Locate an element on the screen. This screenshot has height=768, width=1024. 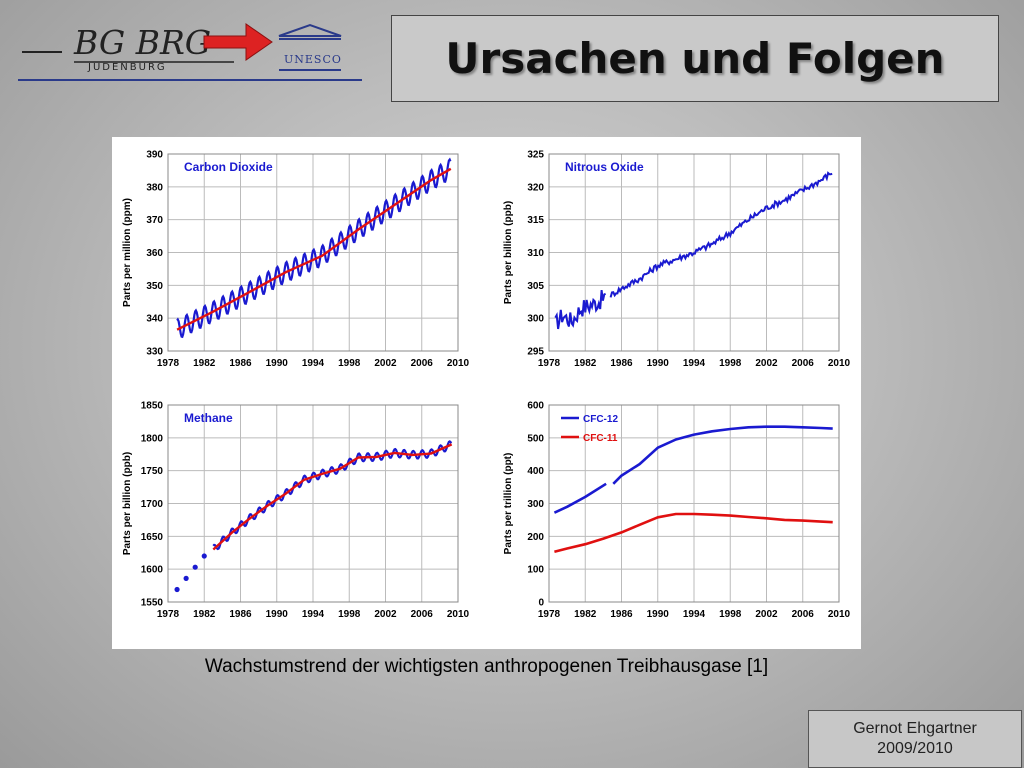
unesco-icon: UNESCO is located at coordinates (310, 47).